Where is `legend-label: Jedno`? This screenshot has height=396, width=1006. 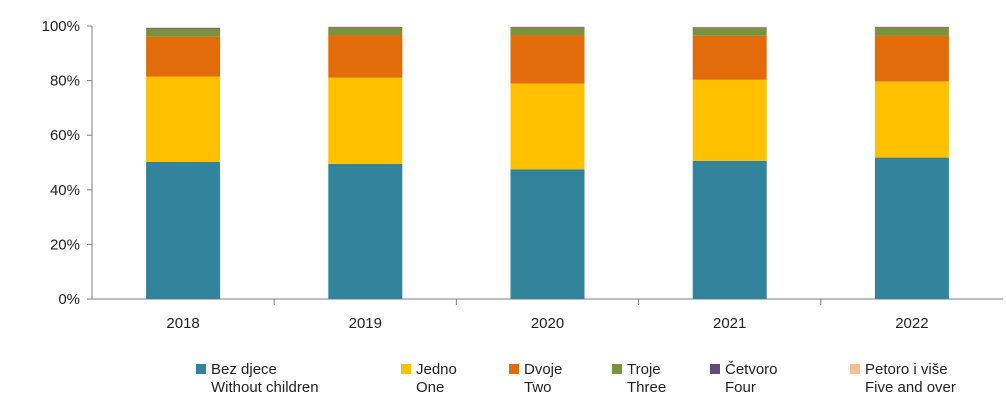
legend-label: Jedno is located at coordinates (436, 369).